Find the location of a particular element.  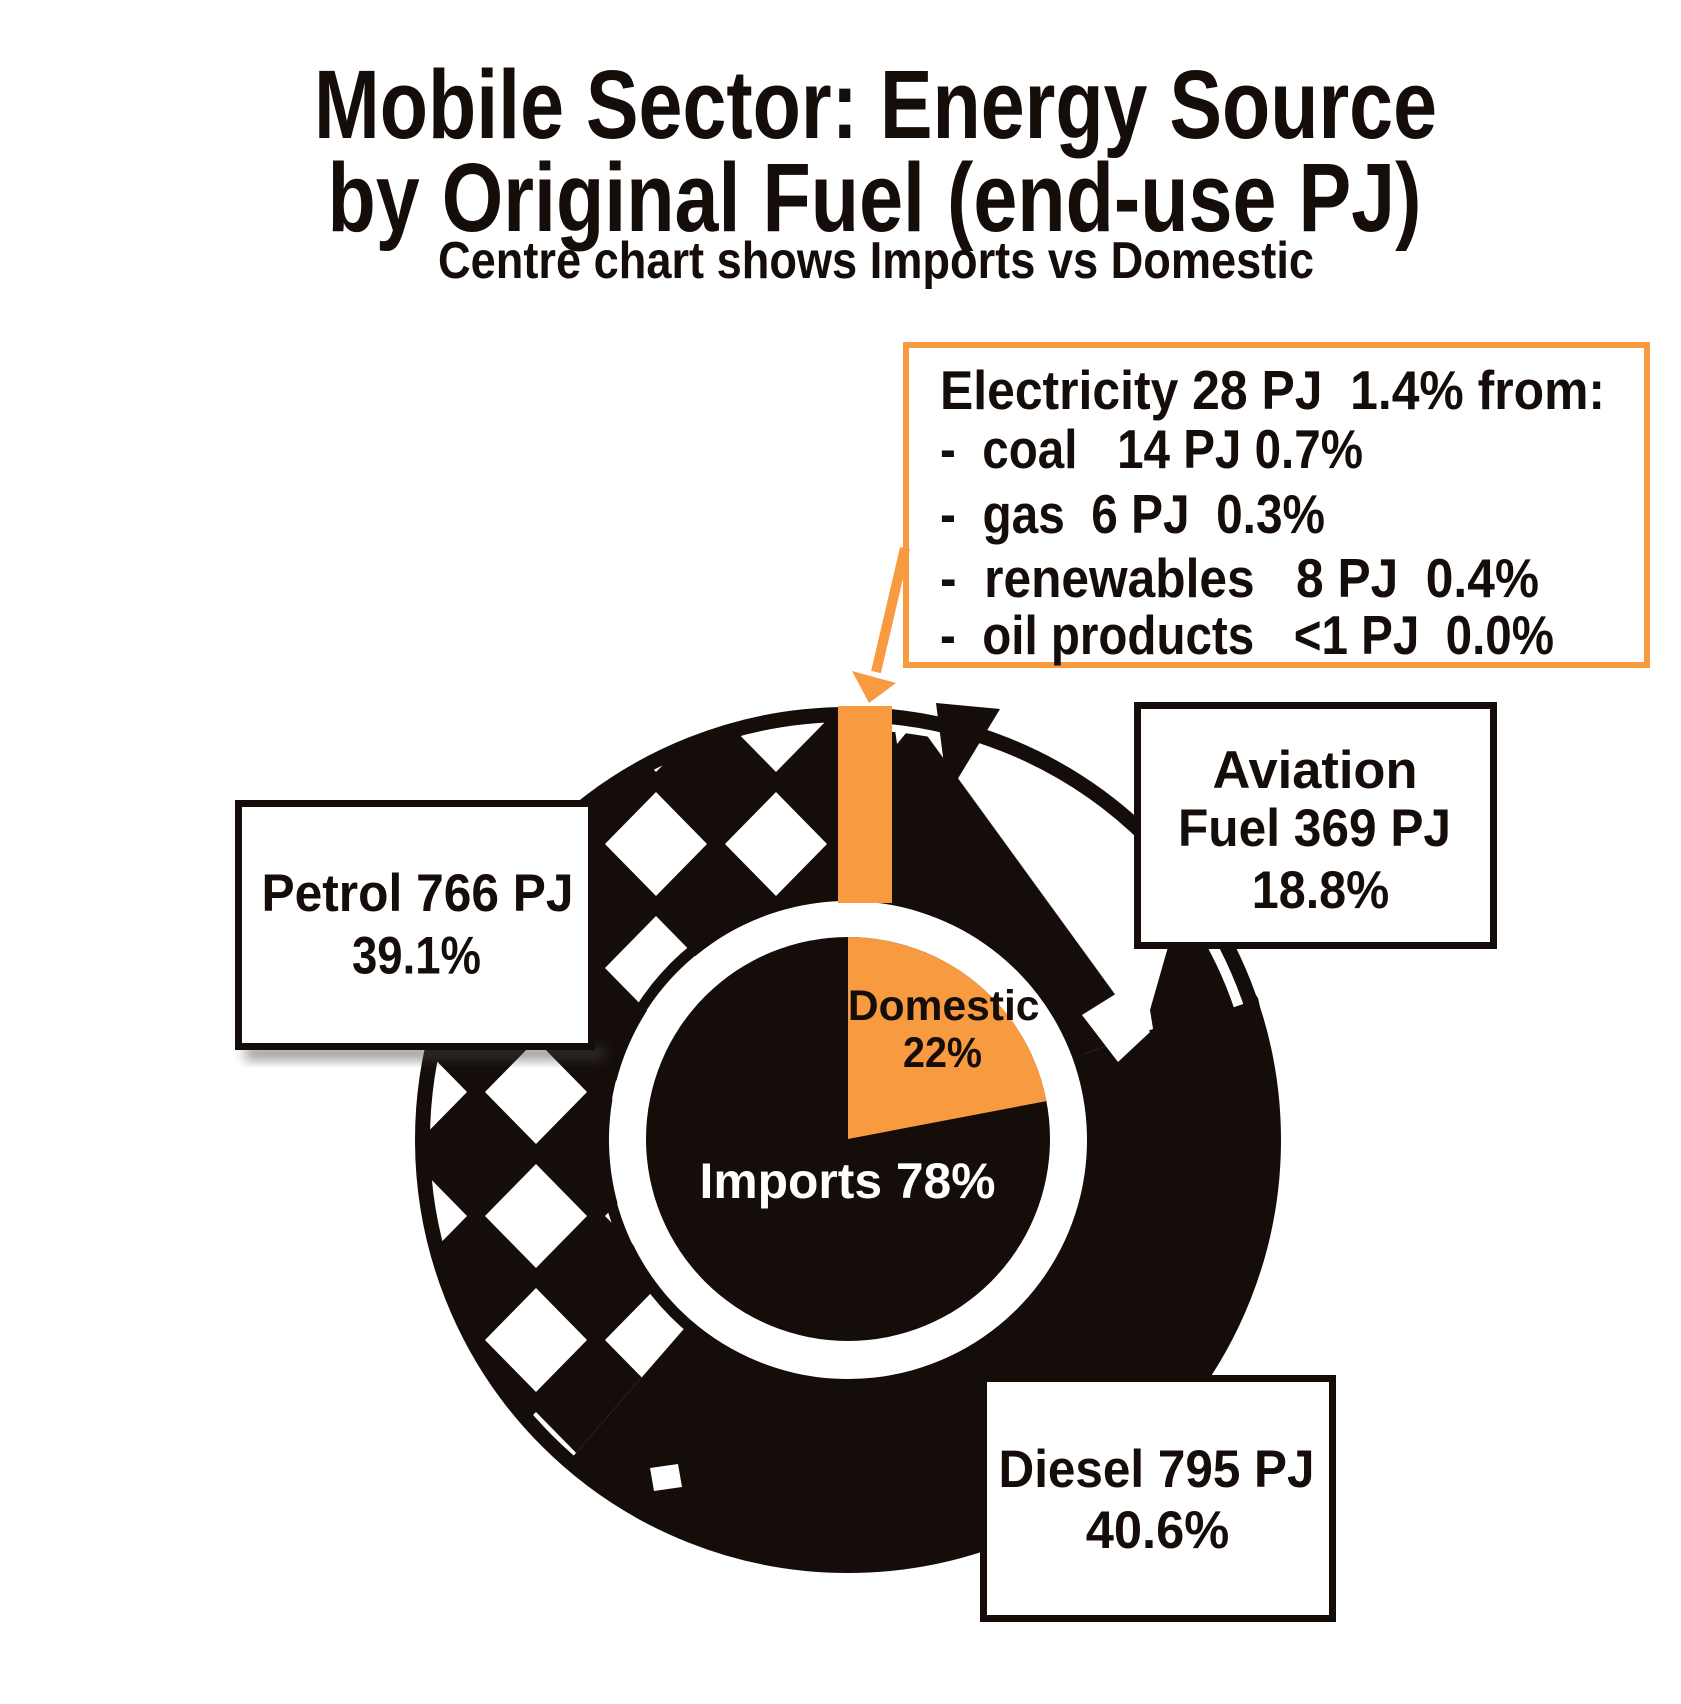

svg-text: Electricity 28 PJ 1.4% from: is located at coordinates (1272, 390).